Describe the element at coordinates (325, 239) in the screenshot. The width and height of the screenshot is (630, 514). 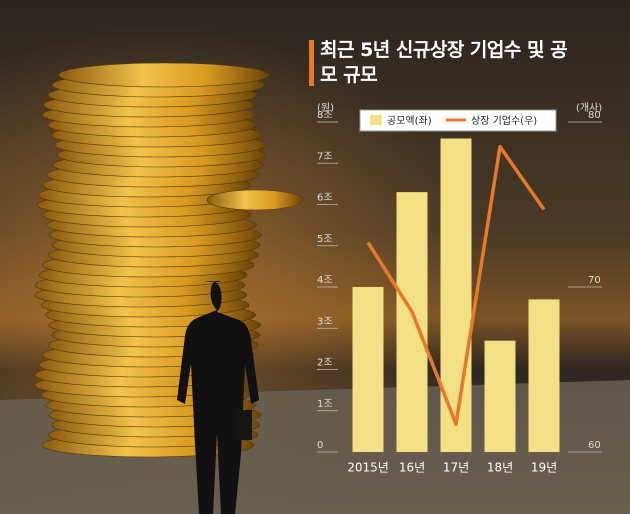
I see `y-tick-label: 5조` at that location.